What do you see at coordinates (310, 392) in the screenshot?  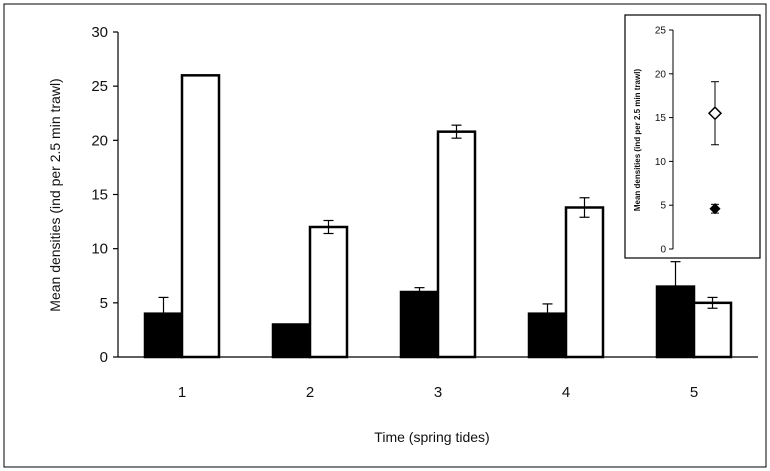 I see `main-x-tick-label: 2` at bounding box center [310, 392].